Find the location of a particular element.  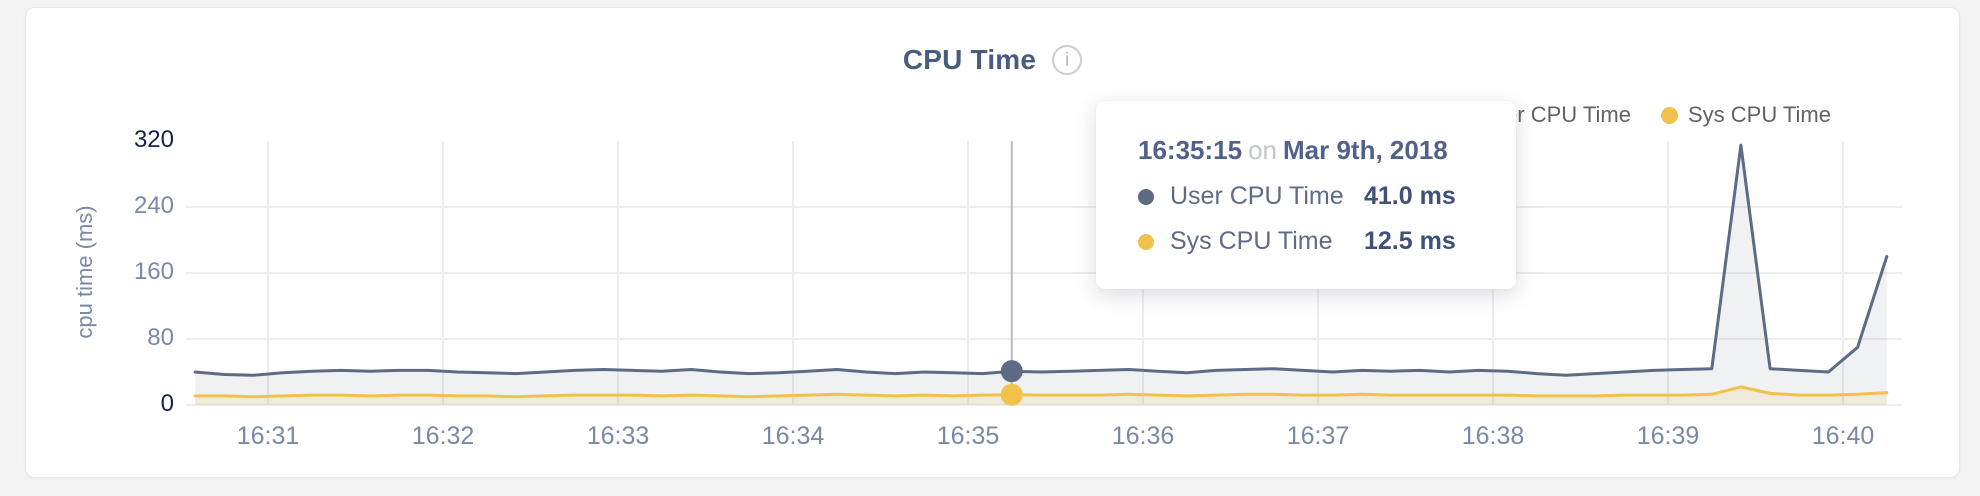

x-tick-label: 16:38 is located at coordinates (1493, 436).